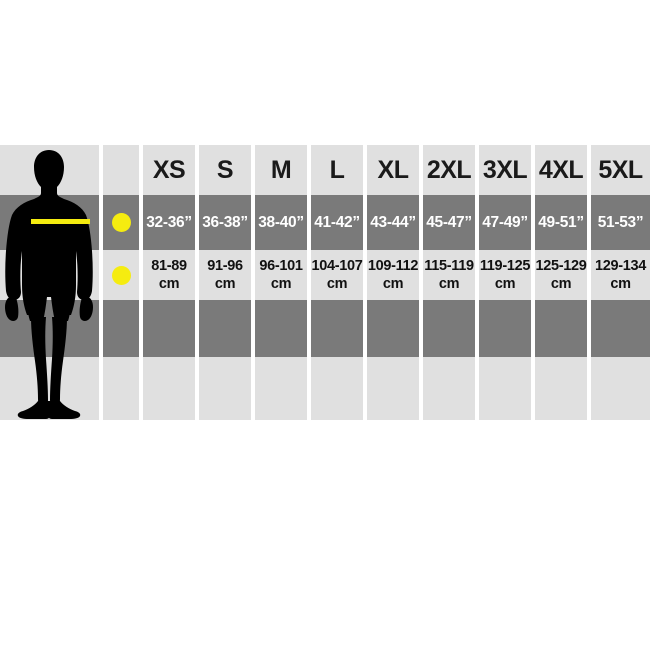 The width and height of the screenshot is (650, 650). Describe the element at coordinates (60, 221) in the screenshot. I see `chest-measure-line-icon` at that location.